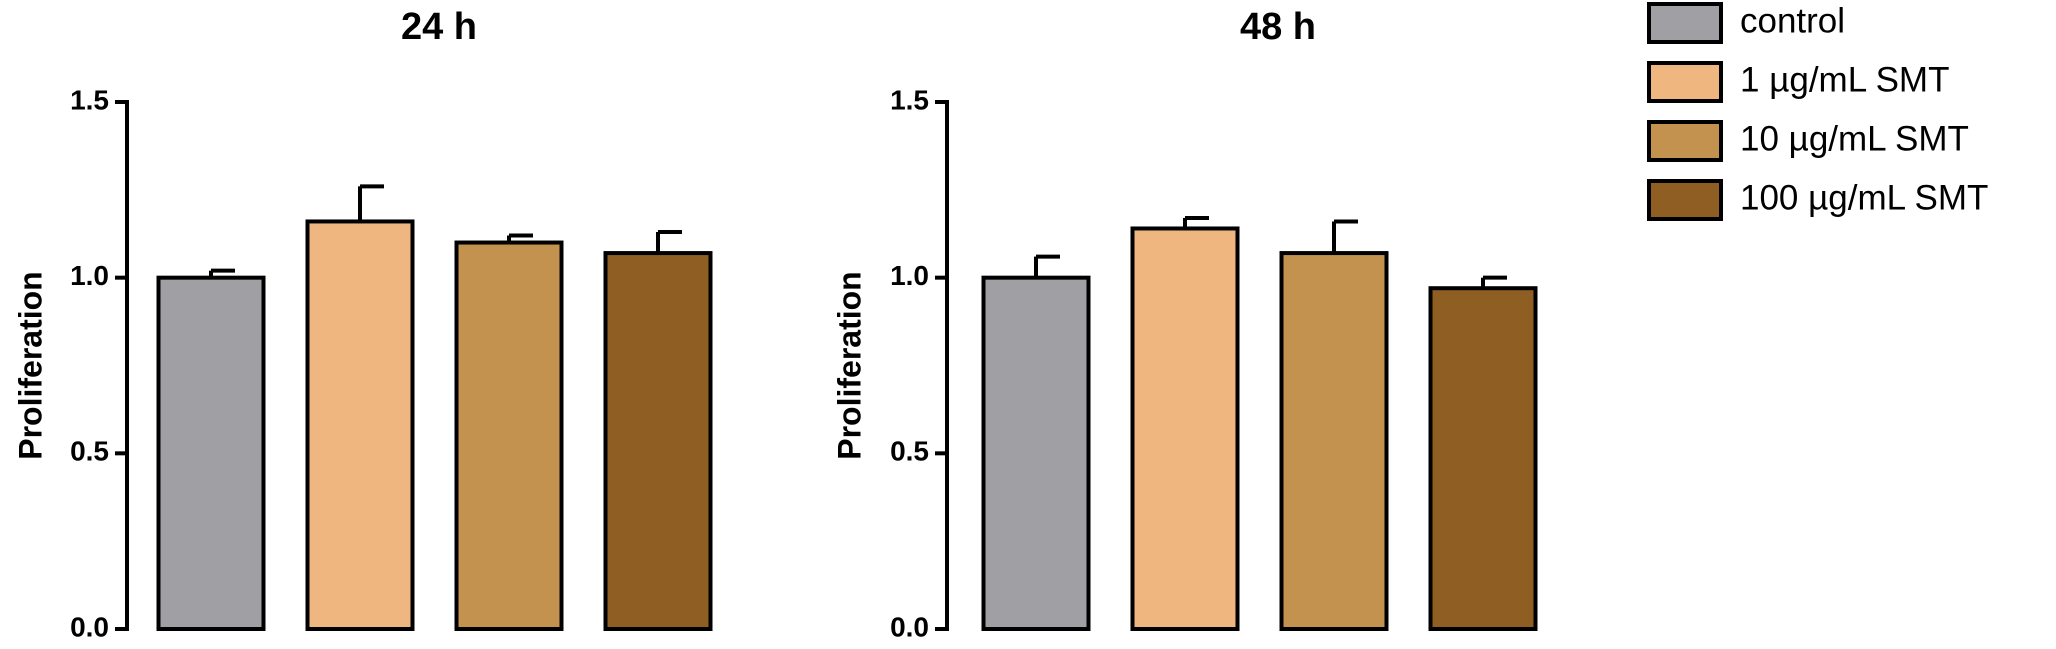  What do you see at coordinates (1792, 20) in the screenshot?
I see `legend-label: control` at bounding box center [1792, 20].